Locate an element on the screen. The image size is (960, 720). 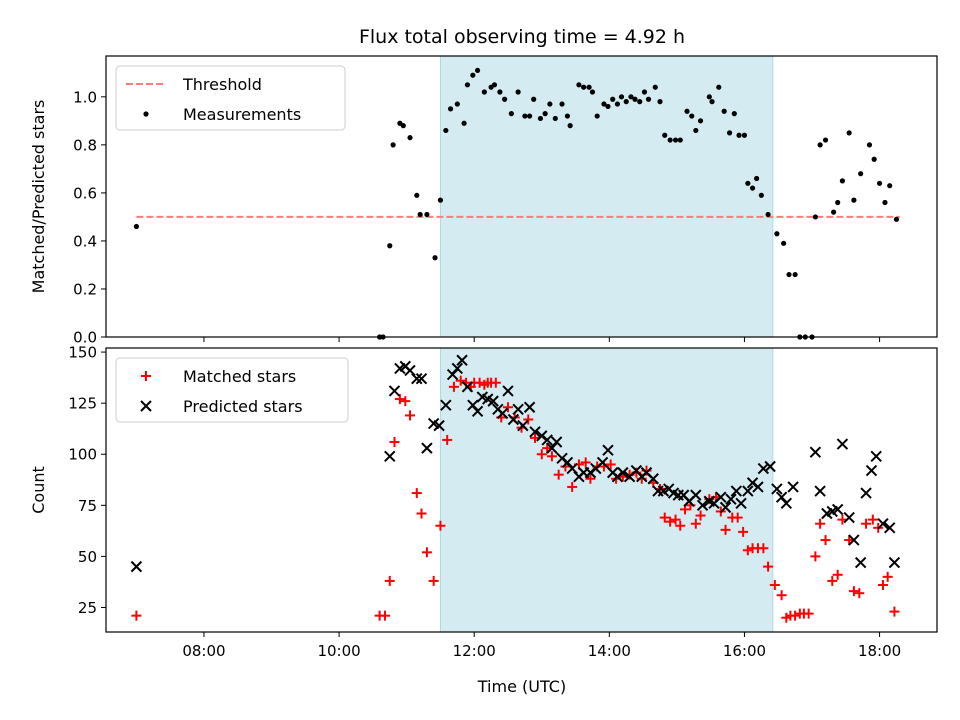
legend-label: Threshold is located at coordinates (222, 84).